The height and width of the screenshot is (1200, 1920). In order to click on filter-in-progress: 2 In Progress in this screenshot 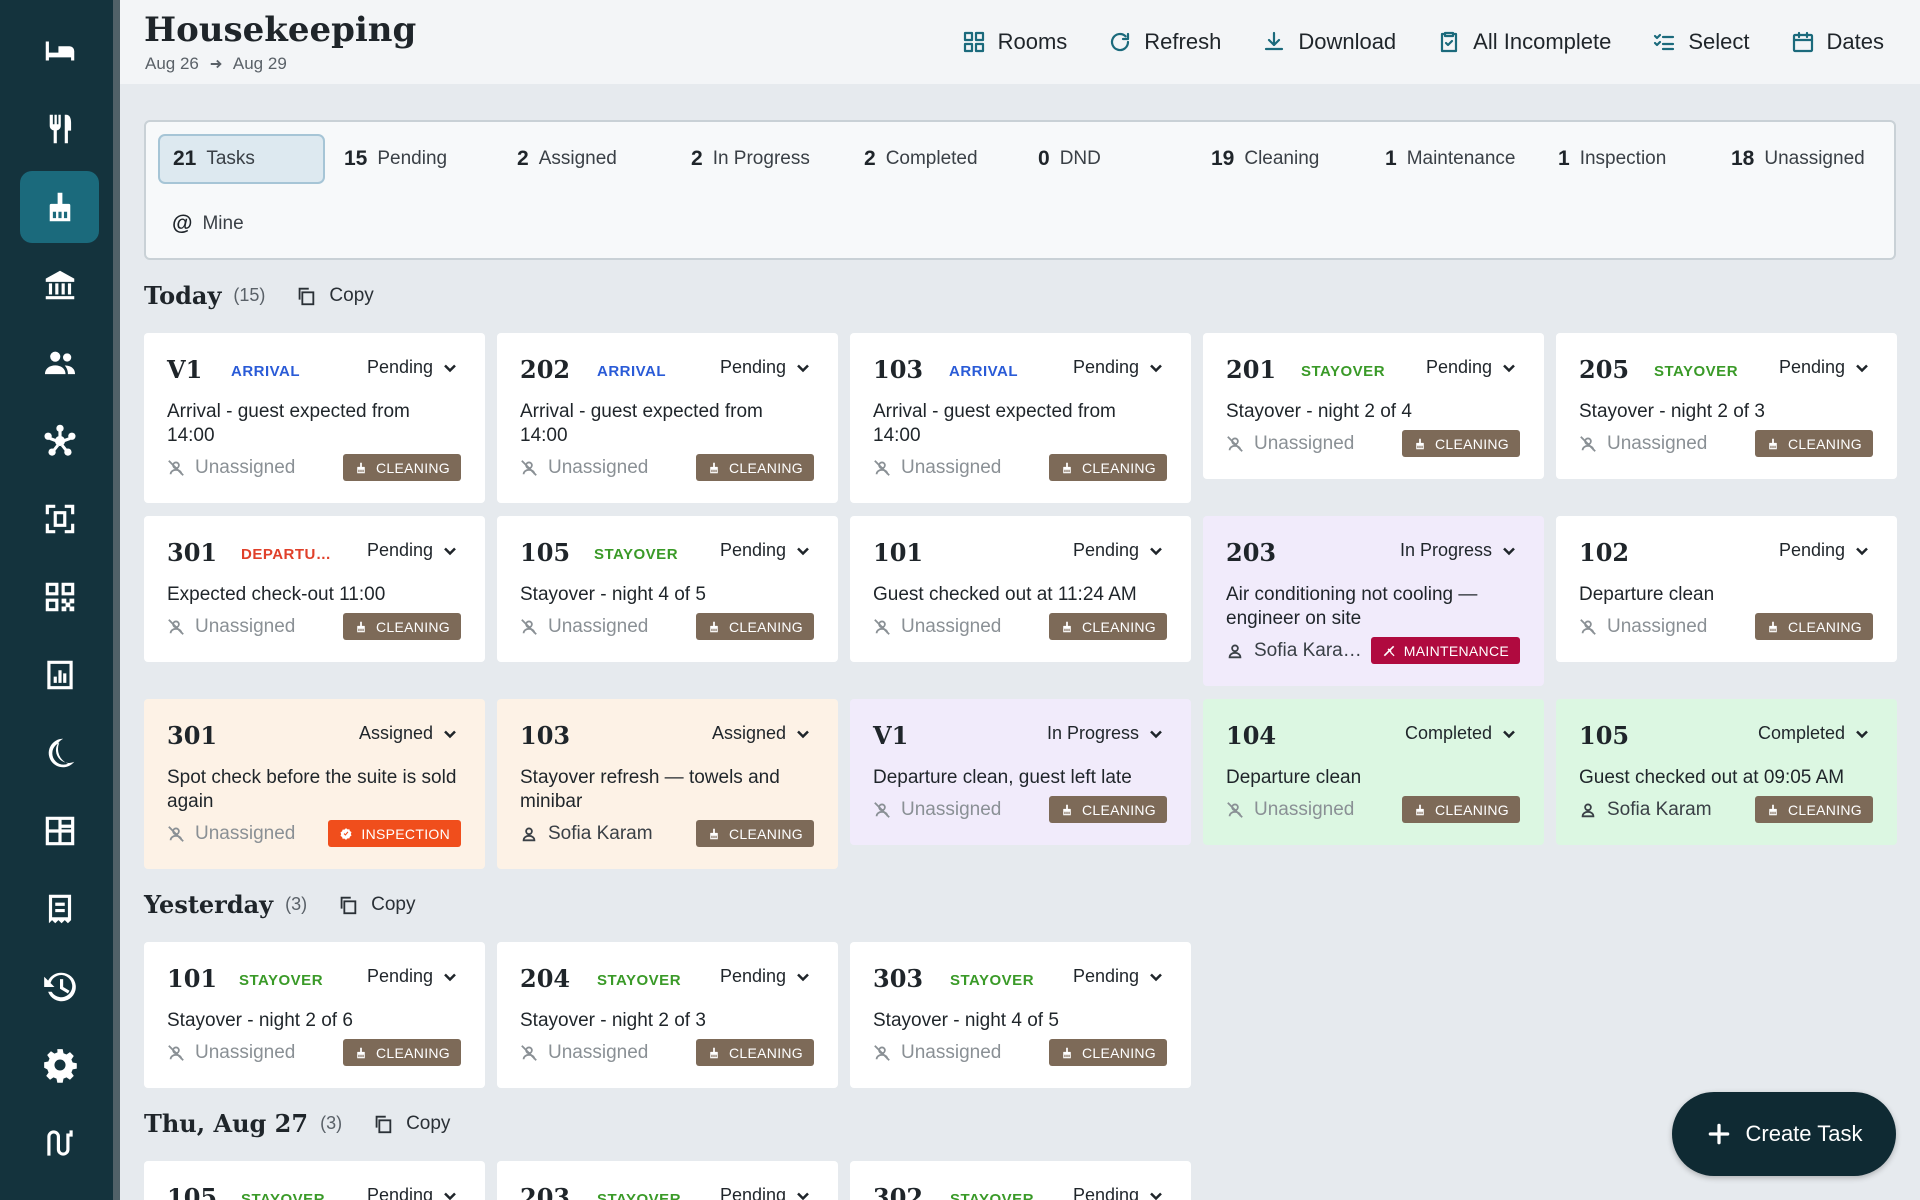, I will do `click(744, 159)`.